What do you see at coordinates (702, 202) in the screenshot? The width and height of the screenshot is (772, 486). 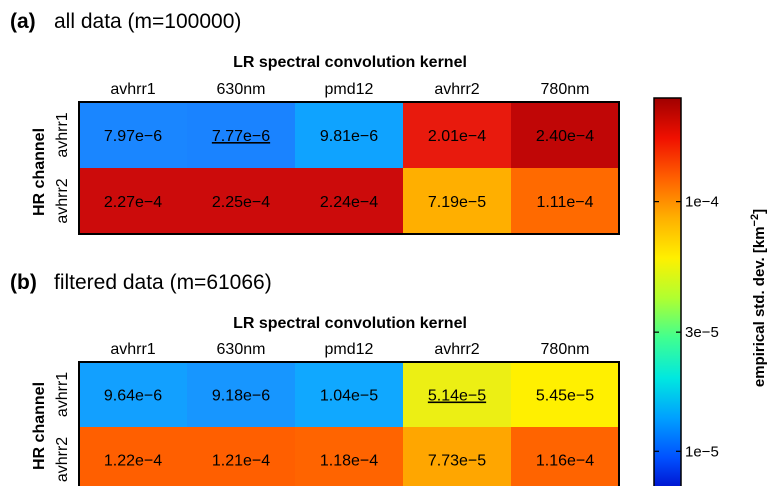 I see `colorbar-tick-label: 1e−4` at bounding box center [702, 202].